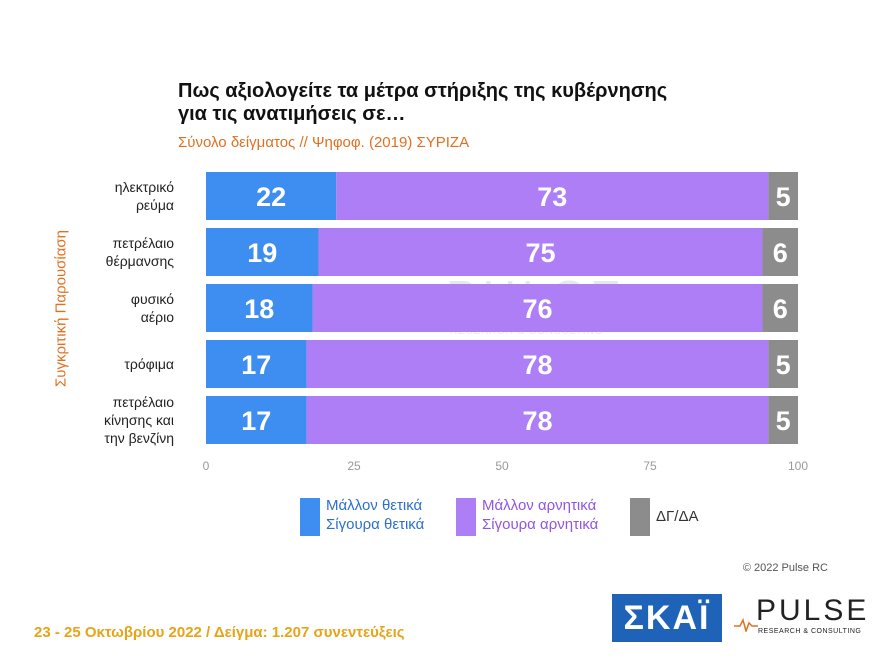  I want to click on x-tick-label: 100, so click(798, 466).